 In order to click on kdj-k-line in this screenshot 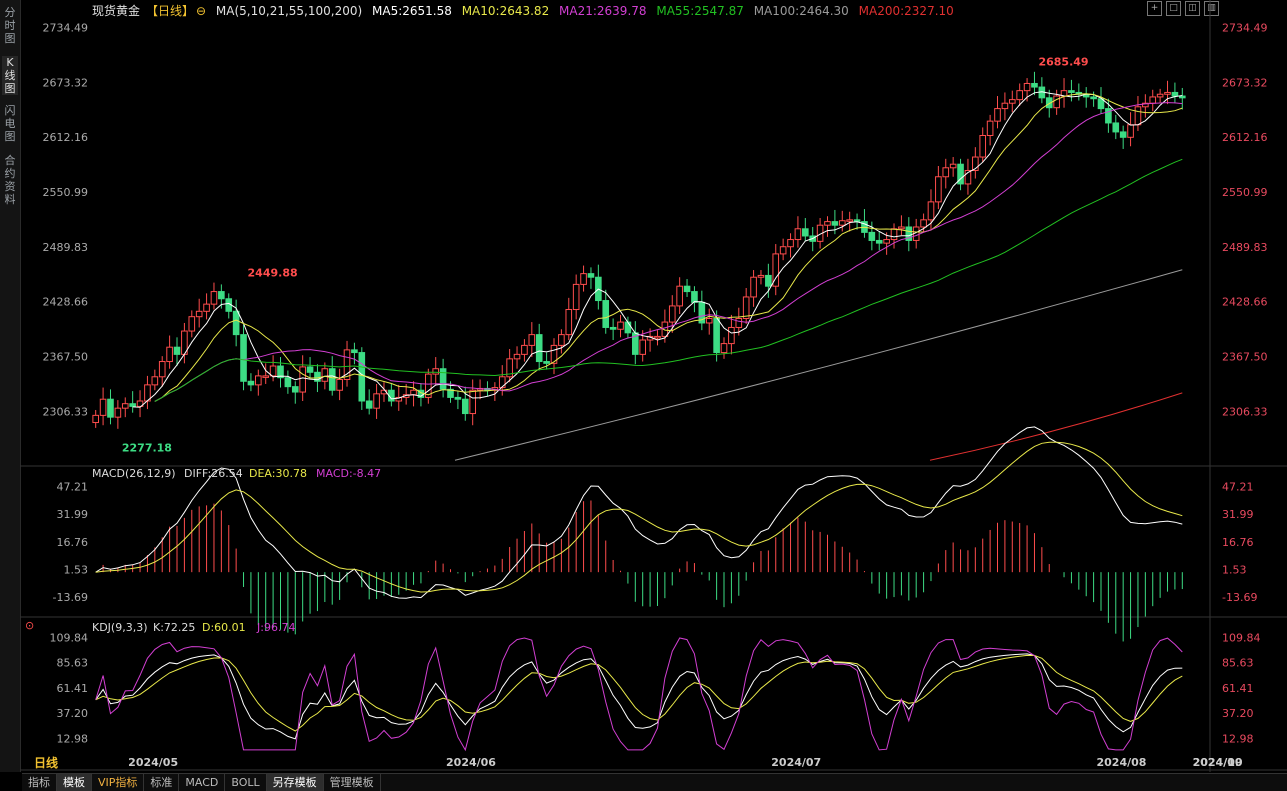, I will do `click(639, 696)`.